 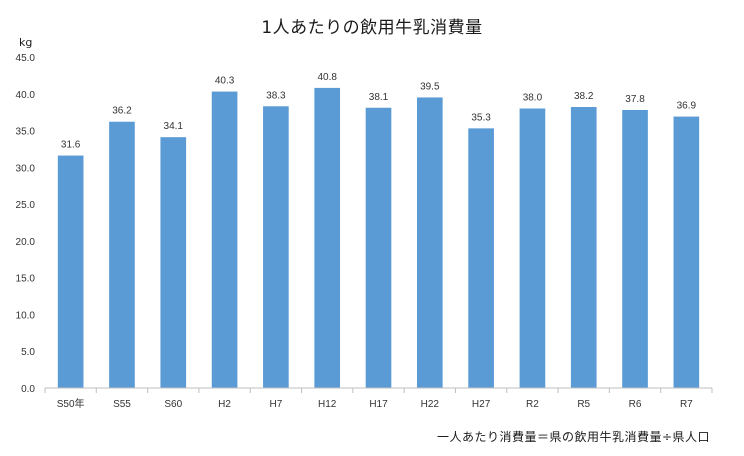 What do you see at coordinates (686, 404) in the screenshot?
I see `x-tick-label: R7` at bounding box center [686, 404].